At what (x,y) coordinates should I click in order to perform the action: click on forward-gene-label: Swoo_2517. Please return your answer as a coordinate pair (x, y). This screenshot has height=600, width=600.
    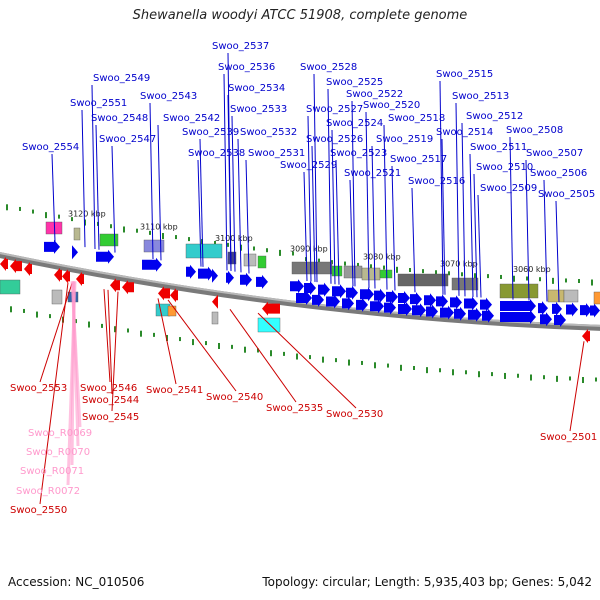
    Looking at the image, I should click on (418, 159).